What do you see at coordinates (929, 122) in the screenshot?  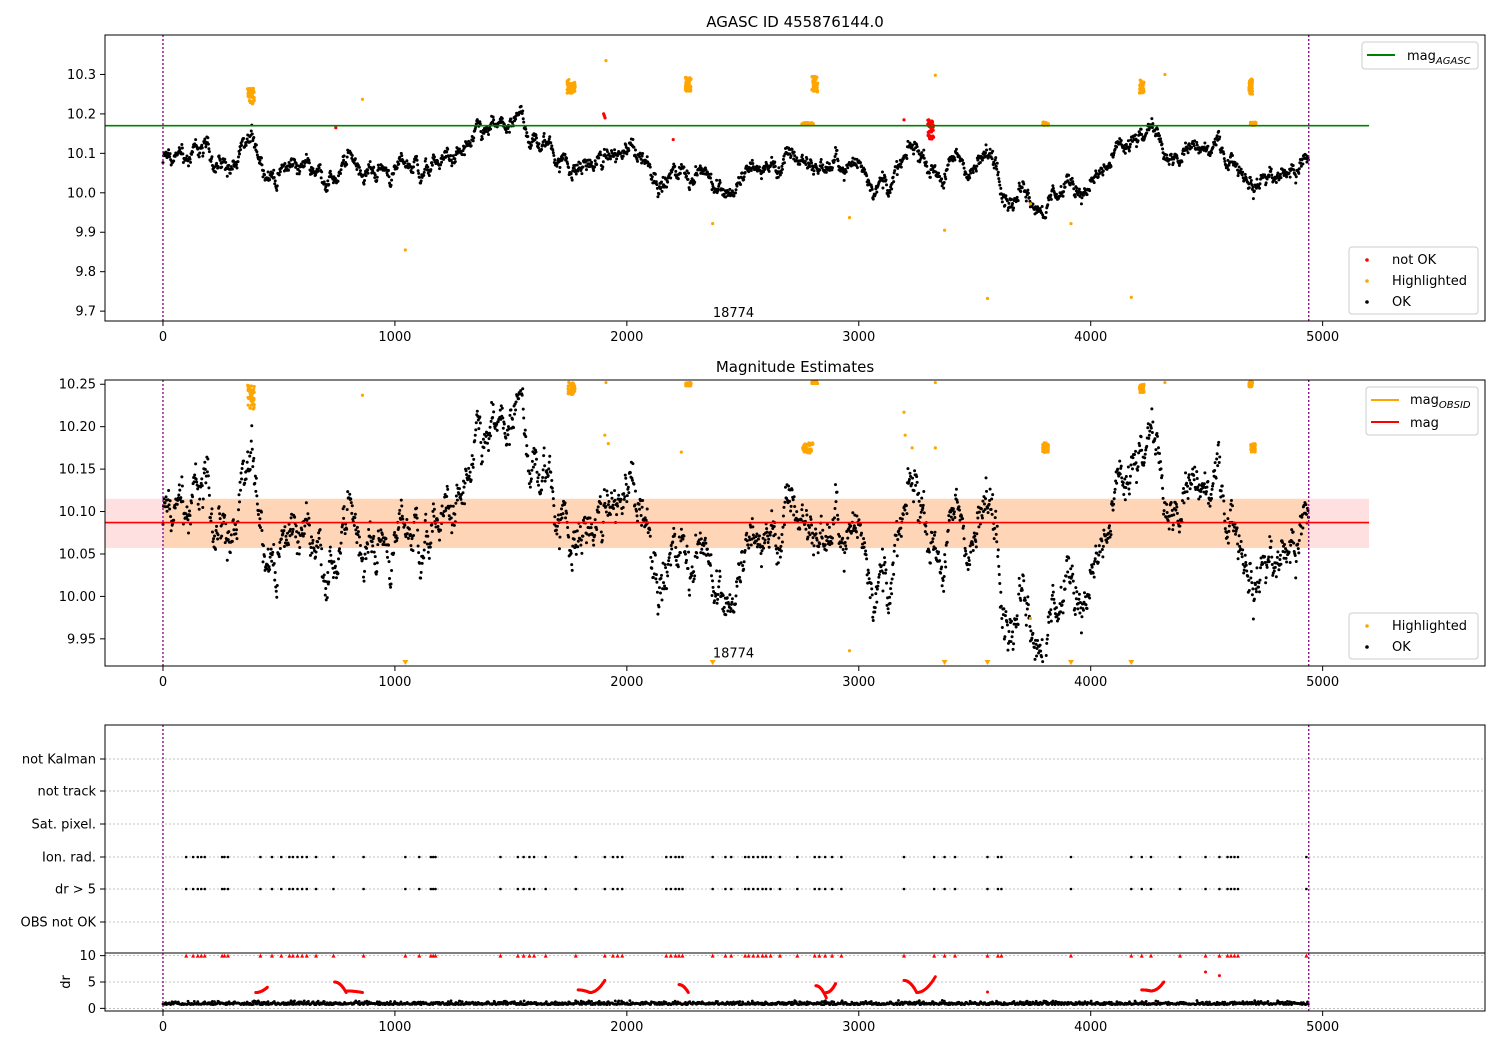 I see `not-ok-point` at bounding box center [929, 122].